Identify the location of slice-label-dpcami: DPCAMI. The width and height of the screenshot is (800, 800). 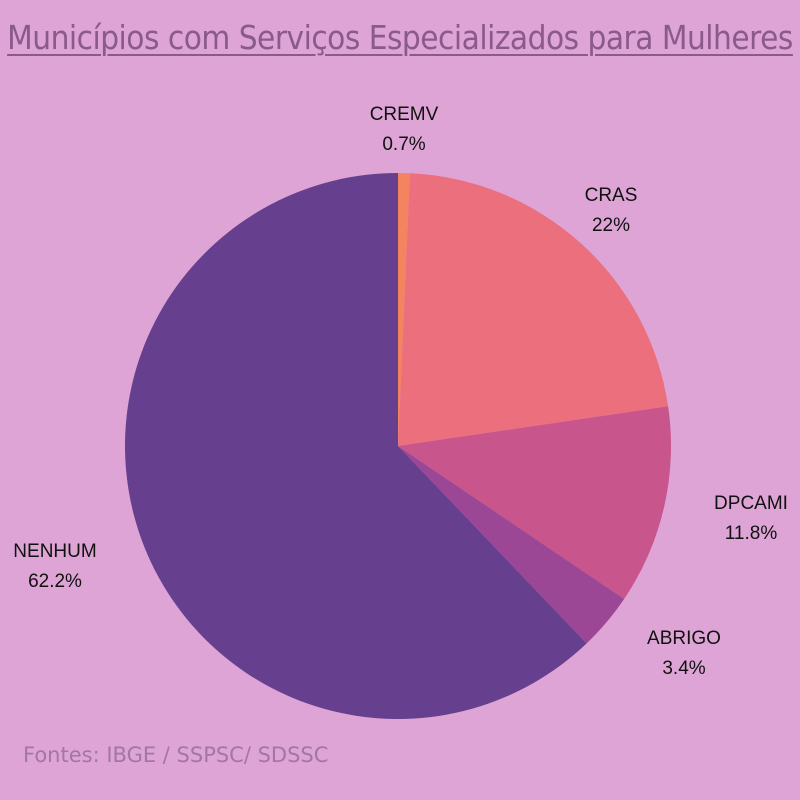
(751, 503).